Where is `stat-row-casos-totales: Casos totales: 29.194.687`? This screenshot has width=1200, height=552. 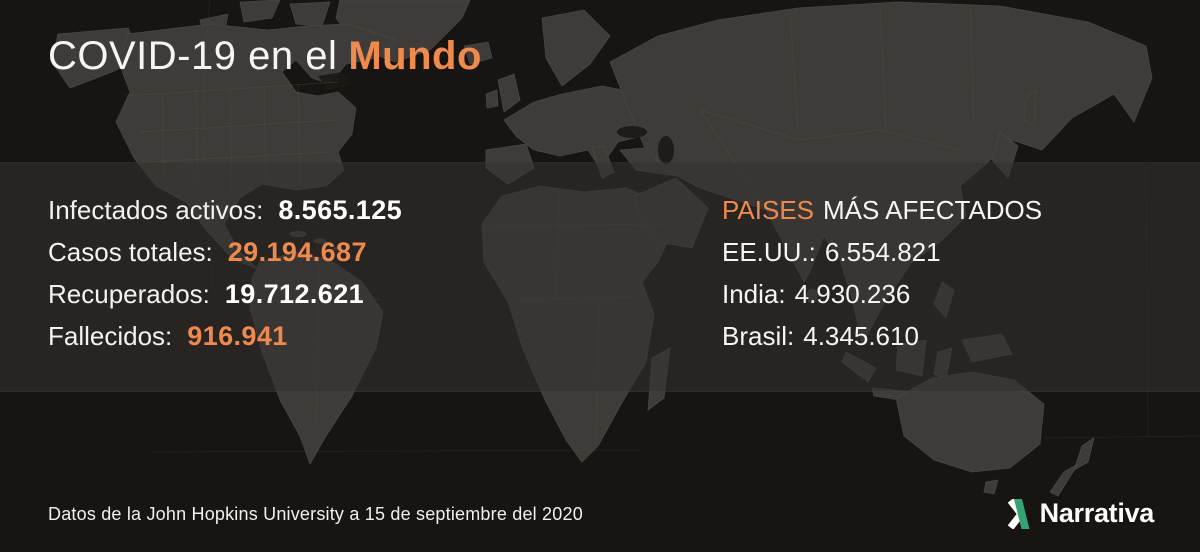 stat-row-casos-totales: Casos totales: 29.194.687 is located at coordinates (225, 252).